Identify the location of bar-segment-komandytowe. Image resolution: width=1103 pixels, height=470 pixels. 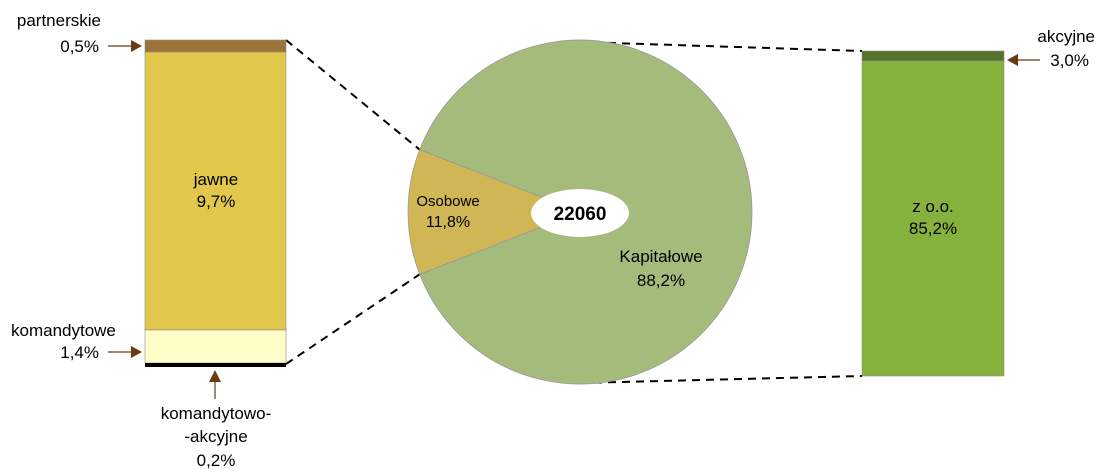
(215, 346).